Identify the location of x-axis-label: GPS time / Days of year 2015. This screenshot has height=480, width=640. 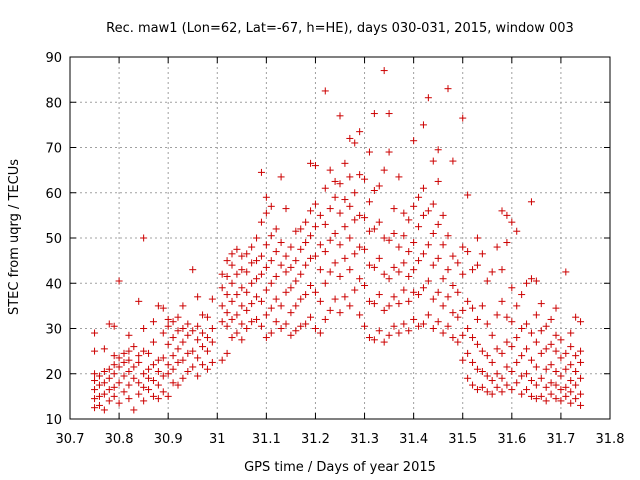
(340, 467).